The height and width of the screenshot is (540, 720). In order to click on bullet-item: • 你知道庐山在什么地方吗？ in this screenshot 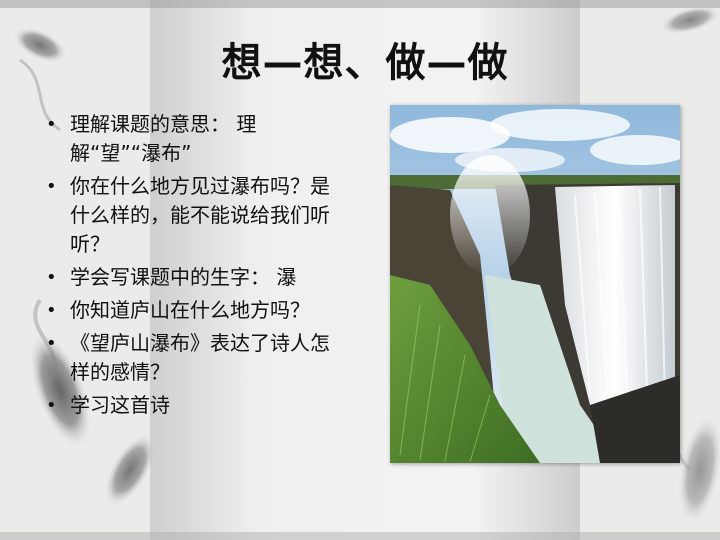, I will do `click(196, 310)`.